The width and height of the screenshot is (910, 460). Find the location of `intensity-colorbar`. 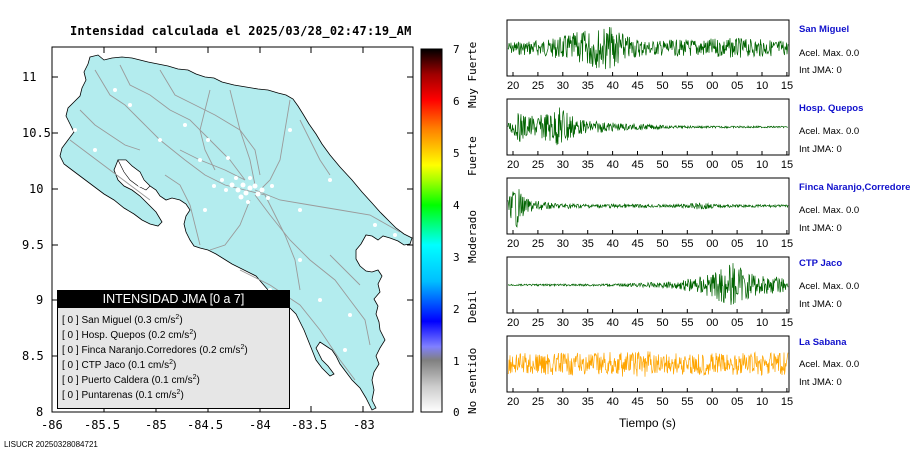

intensity-colorbar is located at coordinates (431, 230).